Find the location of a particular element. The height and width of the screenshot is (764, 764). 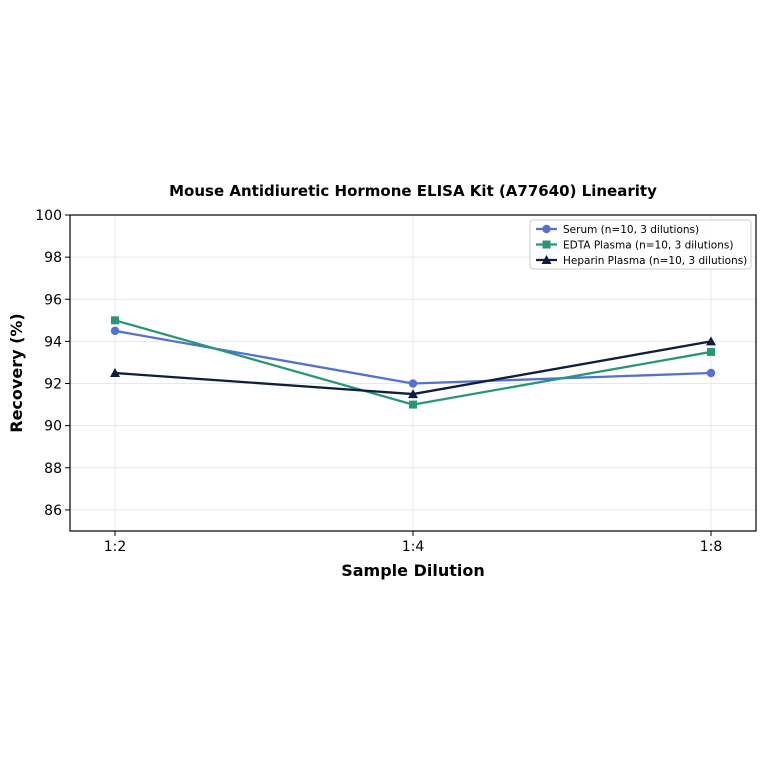

series-layer is located at coordinates (413, 362).